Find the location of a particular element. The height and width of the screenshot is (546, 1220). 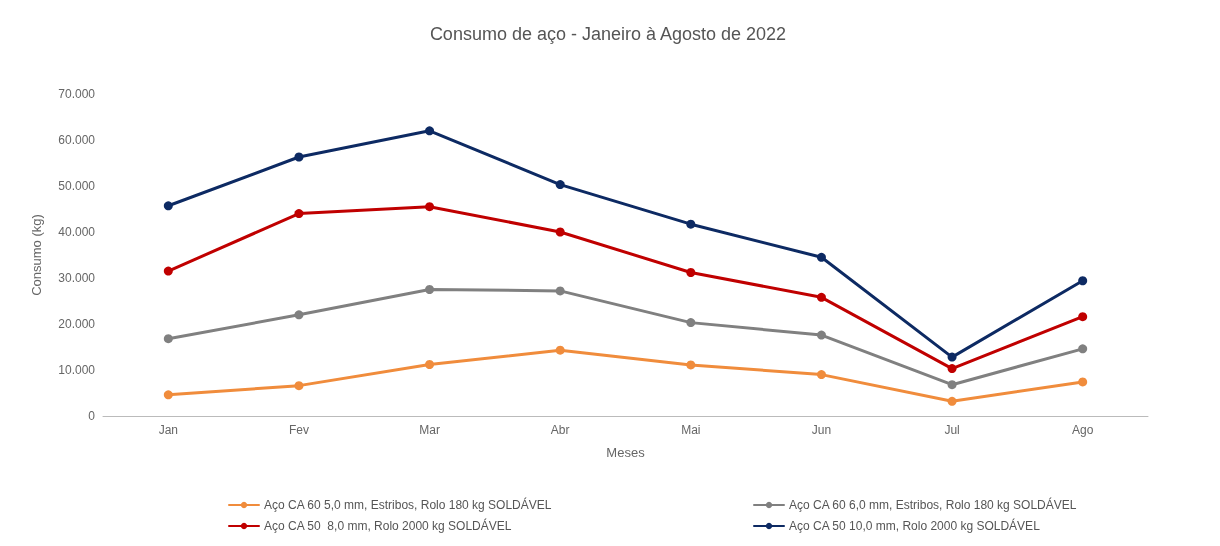

x-axis-title: Meses is located at coordinates (626, 452).